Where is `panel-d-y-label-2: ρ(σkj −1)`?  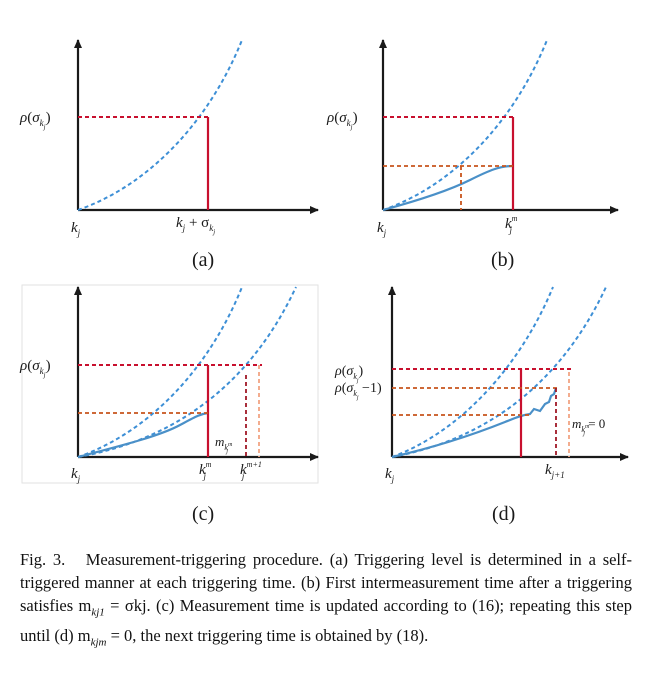
panel-d-y-label-2: ρ(σkj −1) is located at coordinates (358, 391).